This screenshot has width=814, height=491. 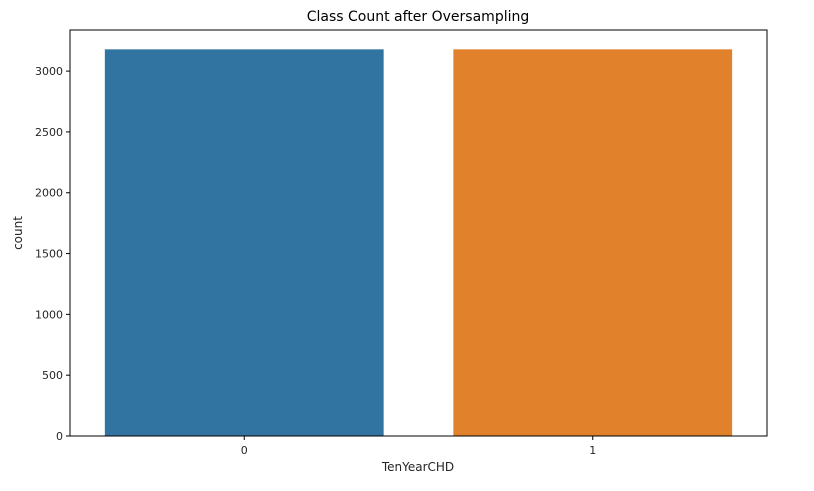 What do you see at coordinates (417, 467) in the screenshot?
I see `x-axis-label: TenYearCHD` at bounding box center [417, 467].